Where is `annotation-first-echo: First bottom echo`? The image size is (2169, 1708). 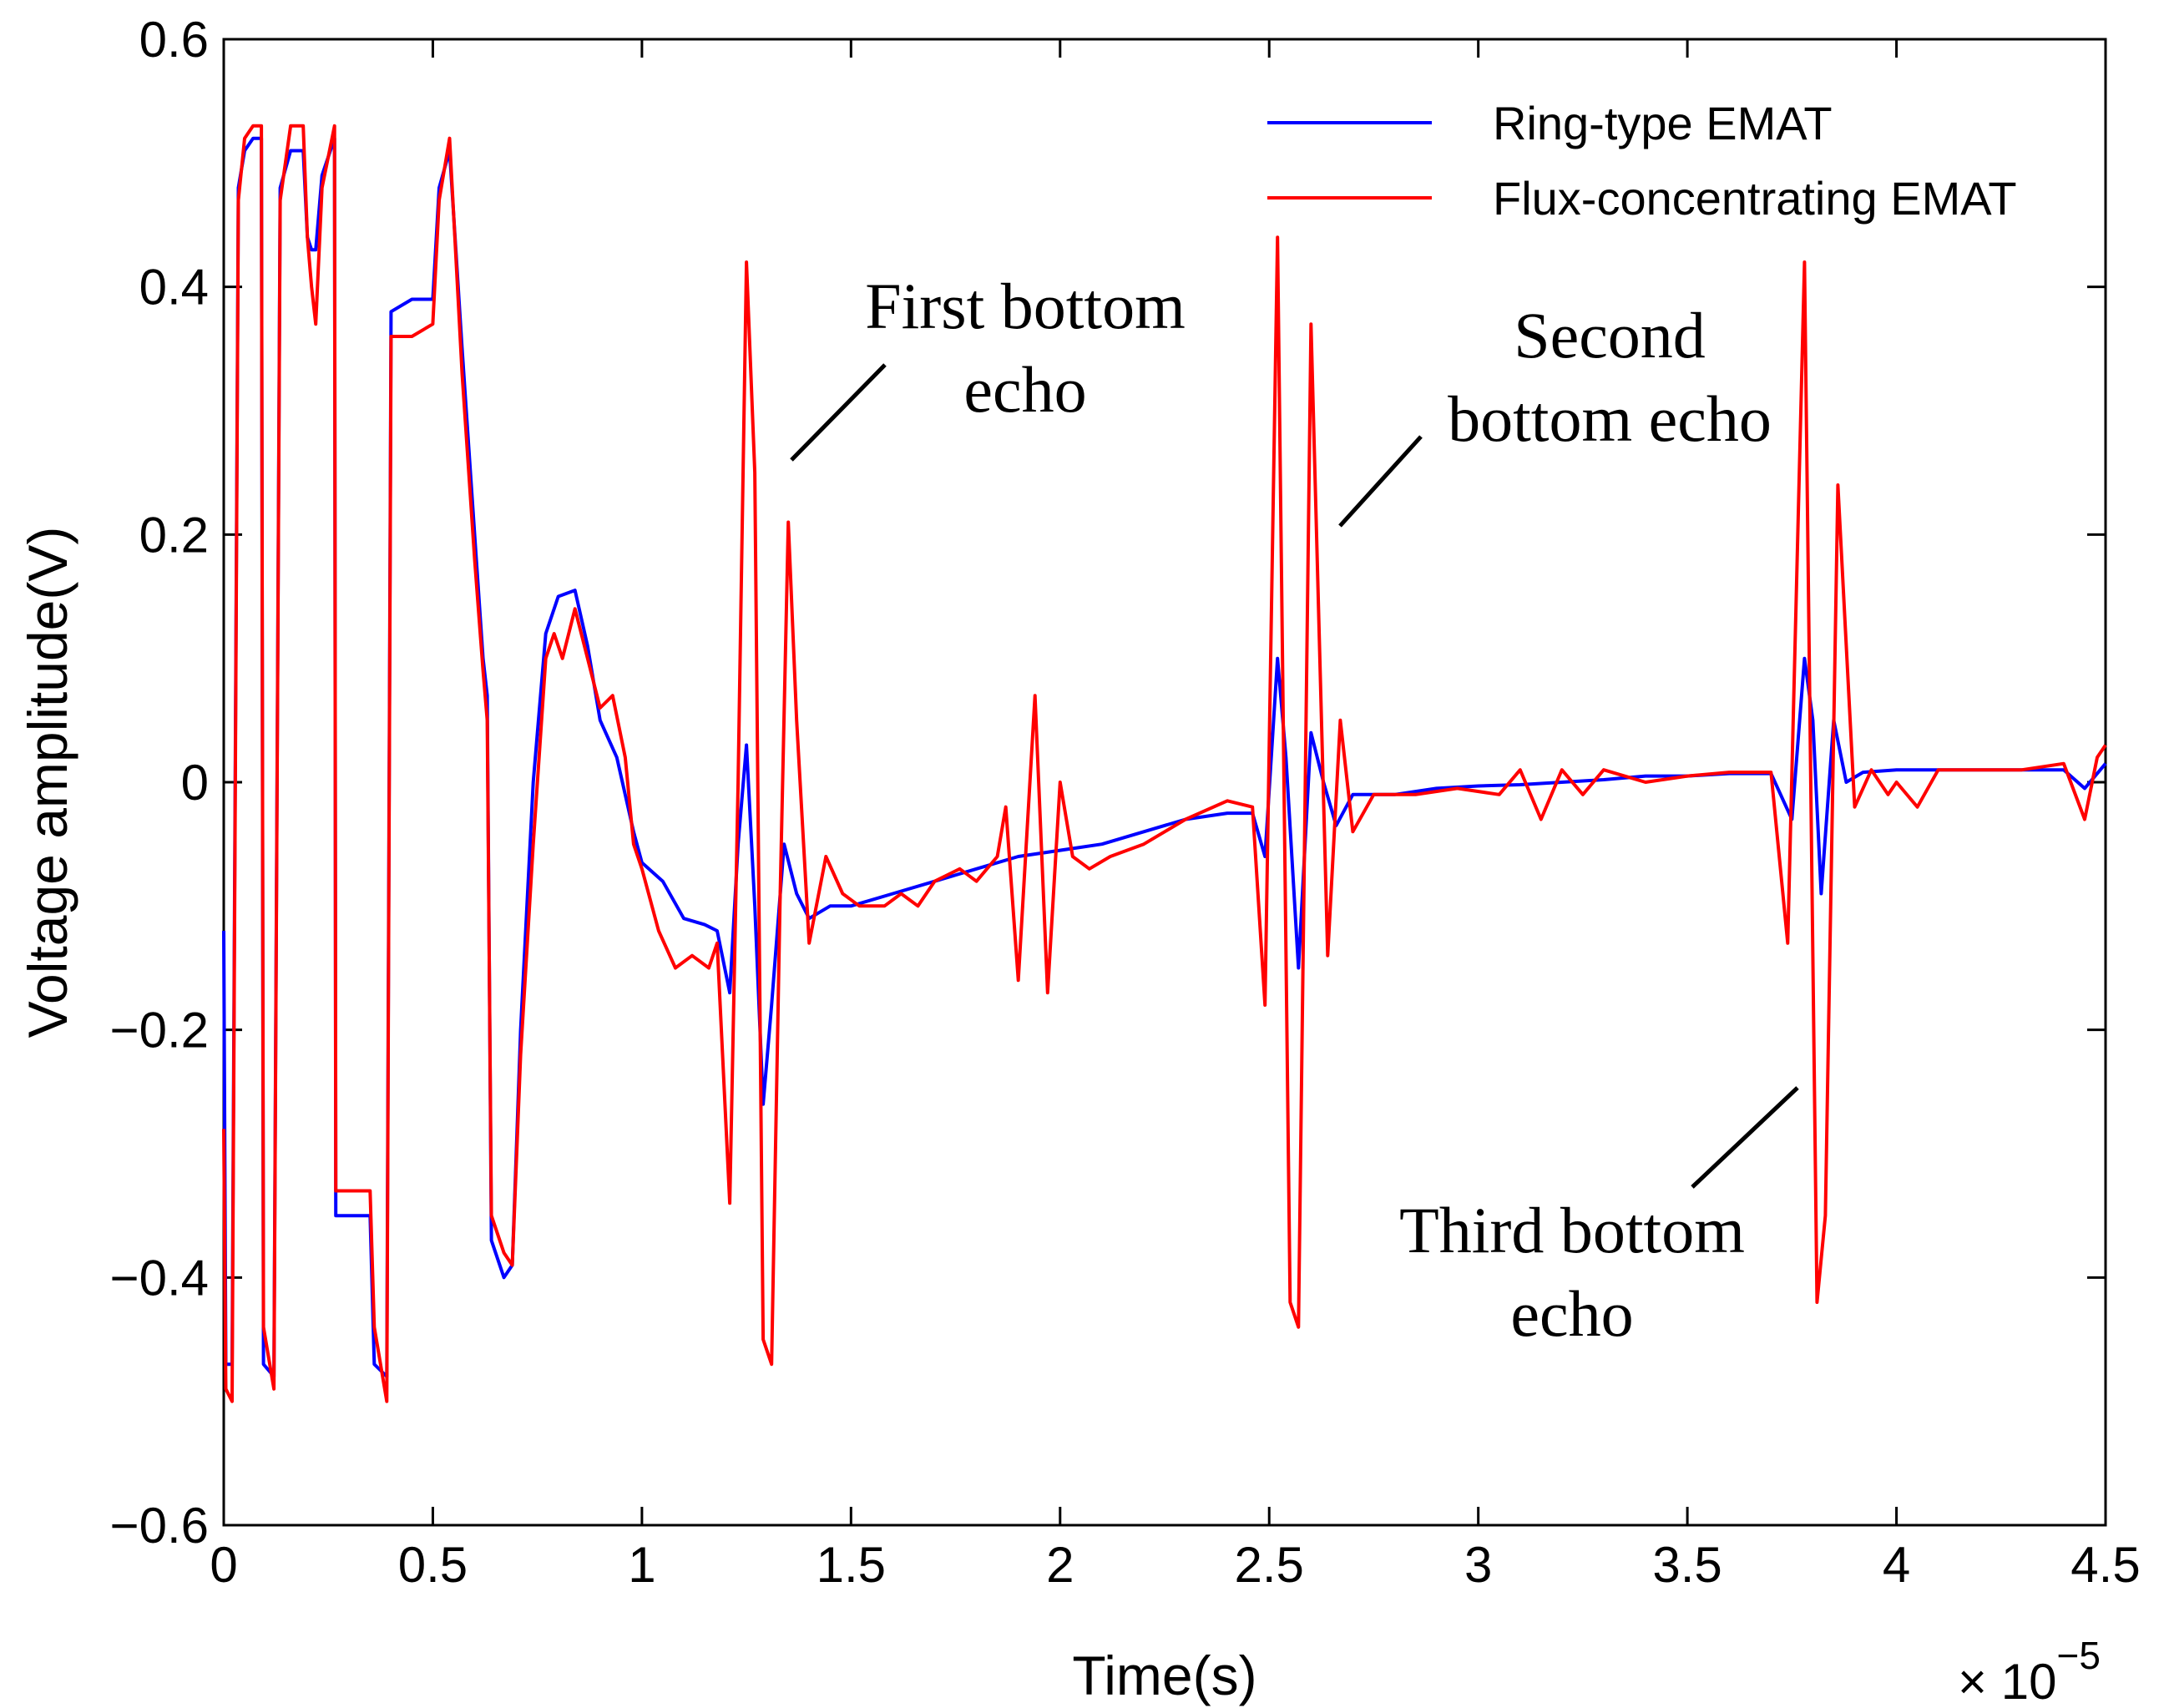 annotation-first-echo: First bottom echo is located at coordinates (988, 366).